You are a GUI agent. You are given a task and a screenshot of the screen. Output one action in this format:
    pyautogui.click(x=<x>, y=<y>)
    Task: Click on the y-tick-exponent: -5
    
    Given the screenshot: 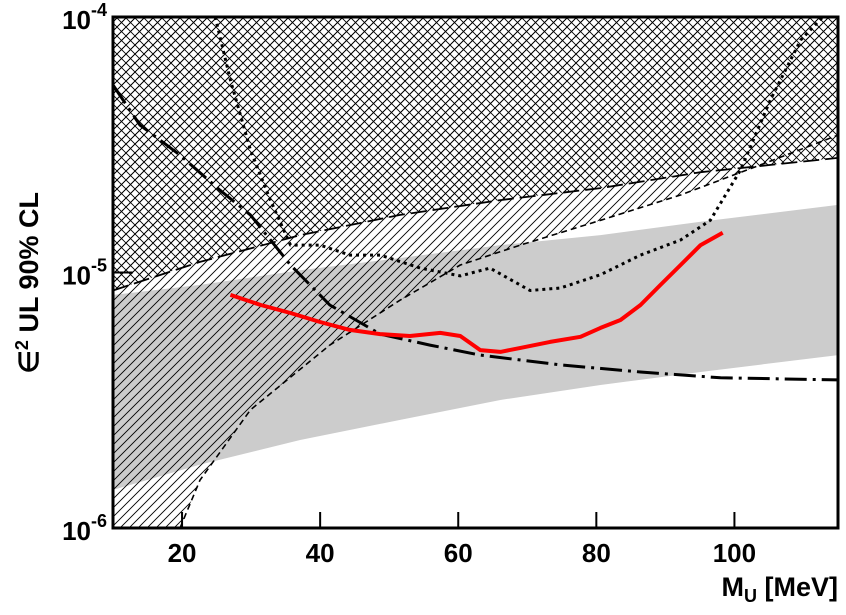 What is the action you would take?
    pyautogui.click(x=99, y=266)
    